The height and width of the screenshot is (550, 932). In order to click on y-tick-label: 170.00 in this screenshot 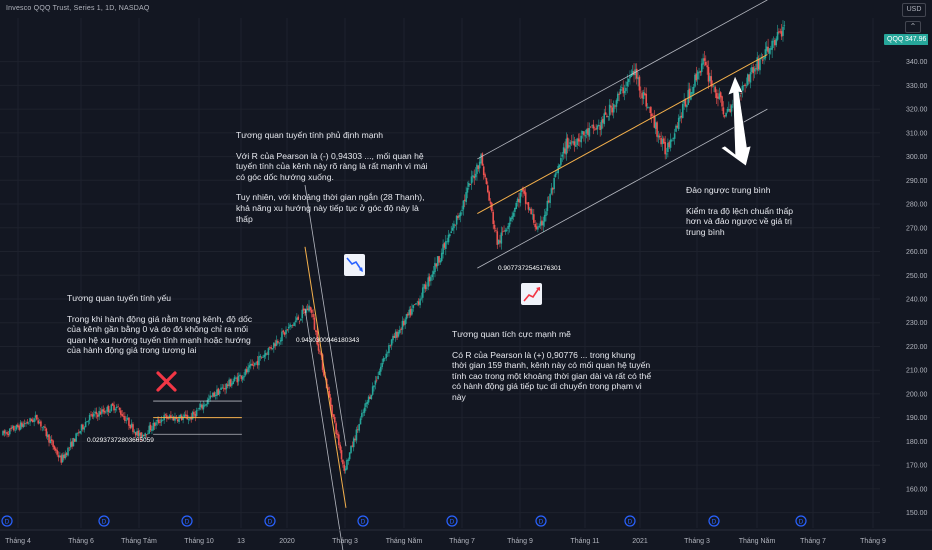, I will do `click(917, 466)`.